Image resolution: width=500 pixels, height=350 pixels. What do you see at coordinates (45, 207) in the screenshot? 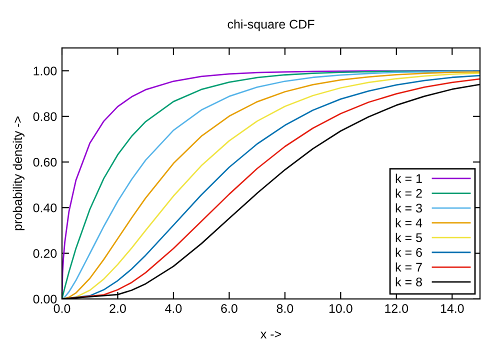
I see `y-tick-label: 0.40` at bounding box center [45, 207].